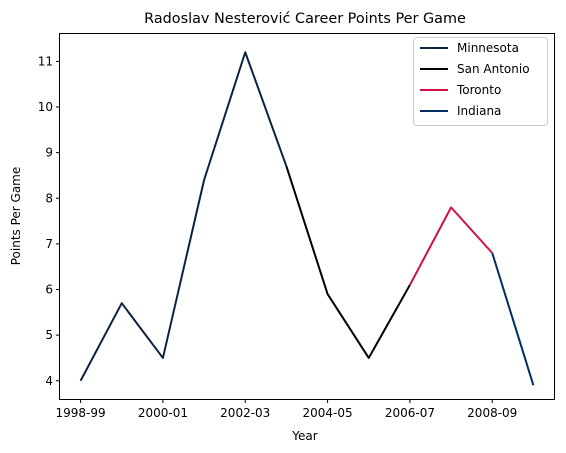 Image resolution: width=566 pixels, height=453 pixels. Describe the element at coordinates (49, 244) in the screenshot. I see `y-tick-label: 7` at that location.